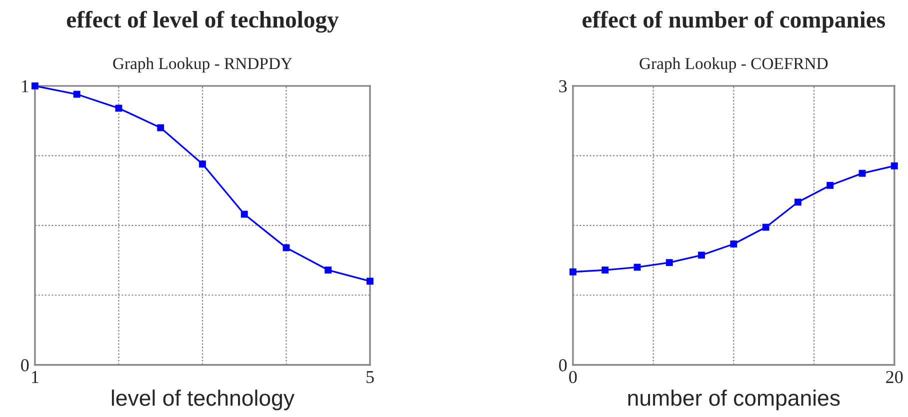  I want to click on x-axis-title: number of companies, so click(734, 400).